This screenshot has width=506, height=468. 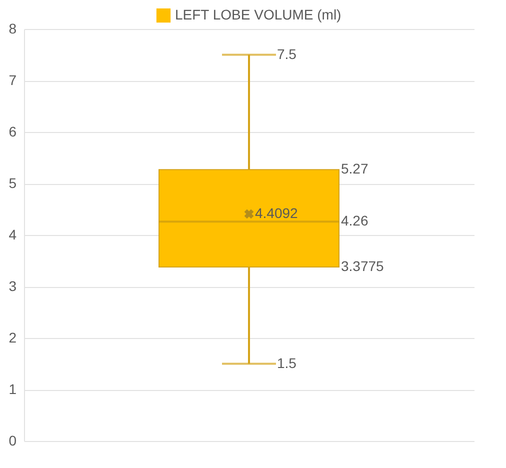 I want to click on y-tick-label: 1, so click(x=12, y=389).